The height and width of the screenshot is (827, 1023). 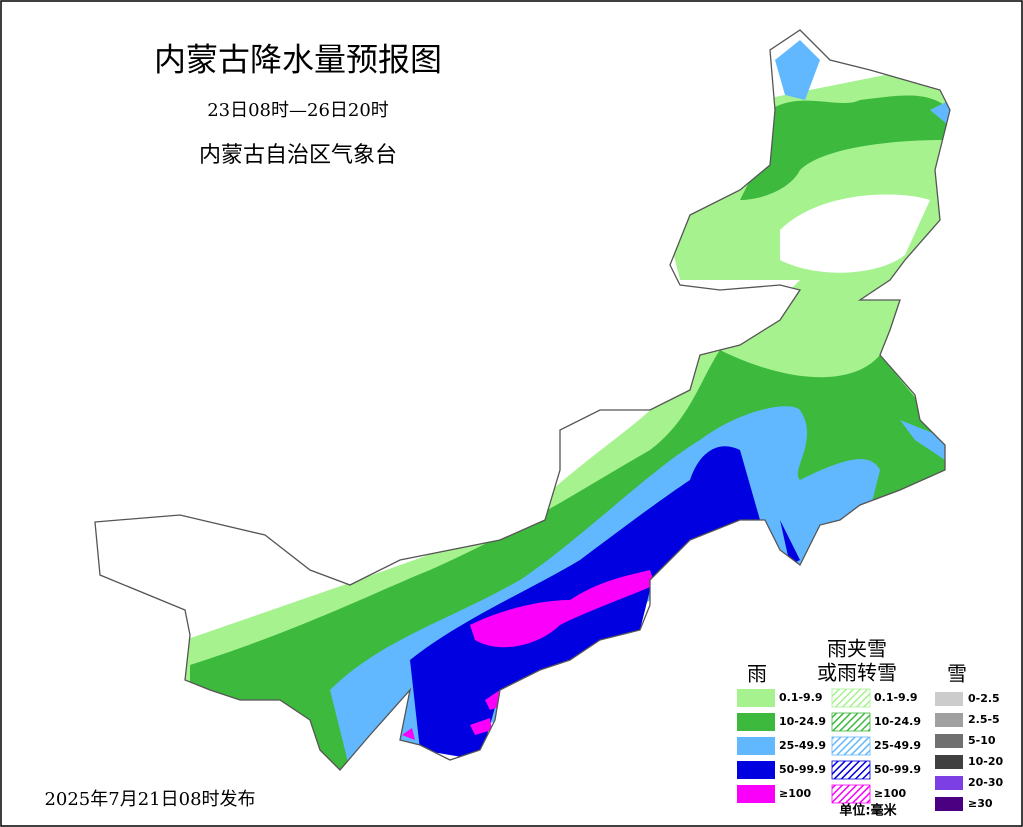 I want to click on issue-time: 2025年7月21日08时发布, so click(x=149, y=799).